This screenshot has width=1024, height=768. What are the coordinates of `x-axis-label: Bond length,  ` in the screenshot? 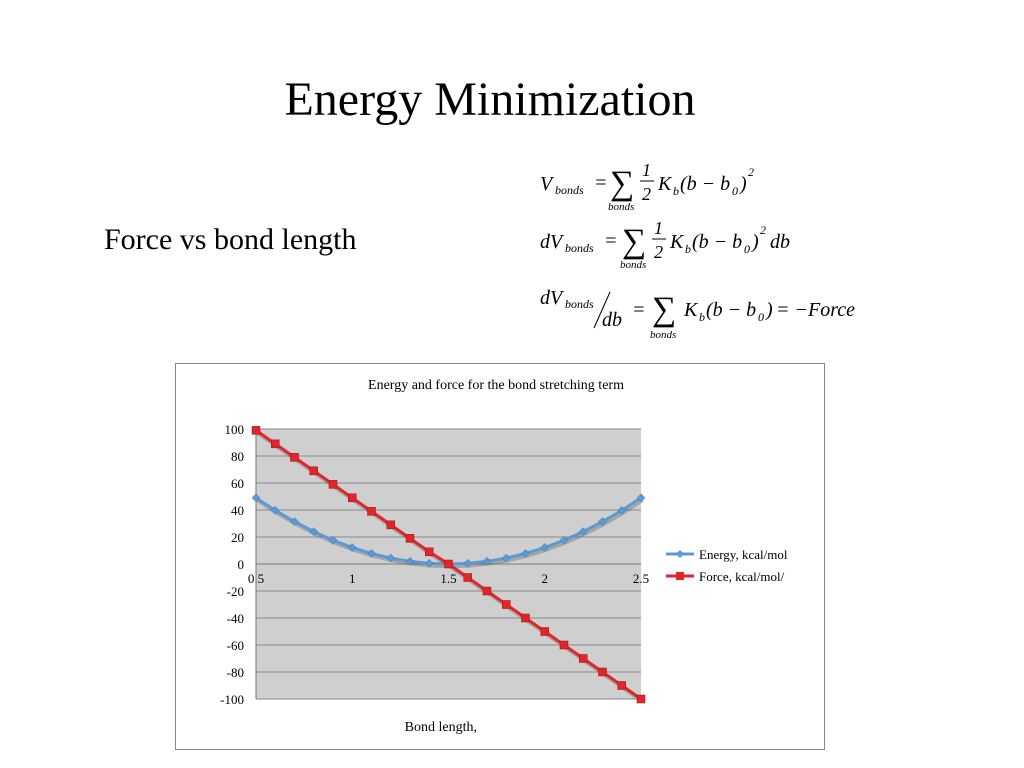 It's located at (448, 727).